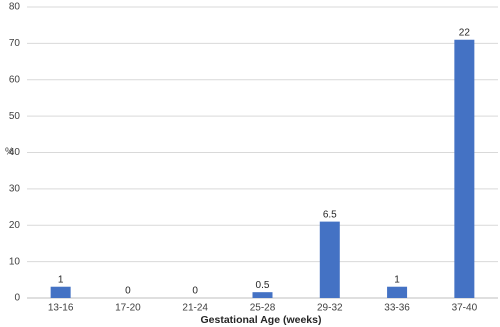 The image size is (500, 327). Describe the element at coordinates (465, 308) in the screenshot. I see `x-tick-label: 37-40` at that location.